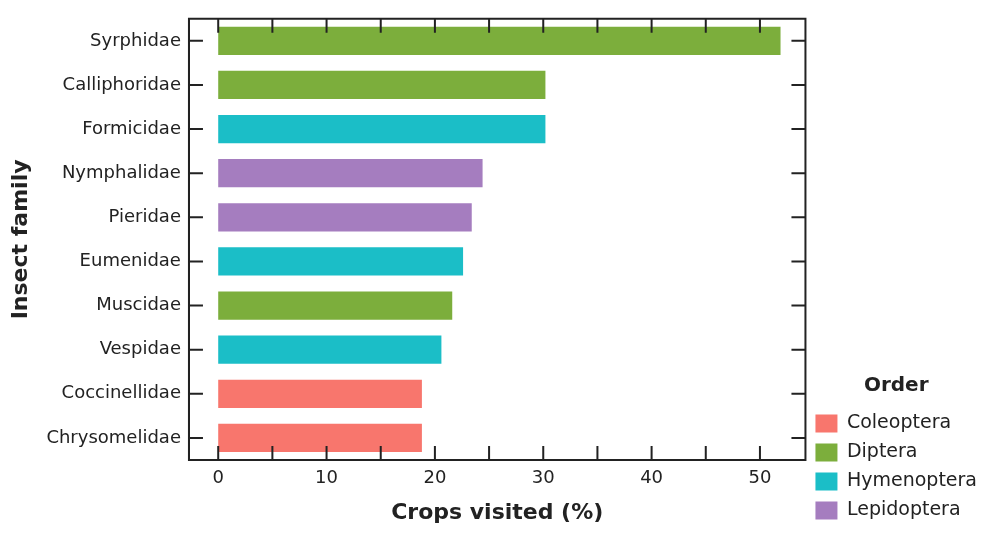  I want to click on y-tick-label: Formicidae, so click(131, 127).